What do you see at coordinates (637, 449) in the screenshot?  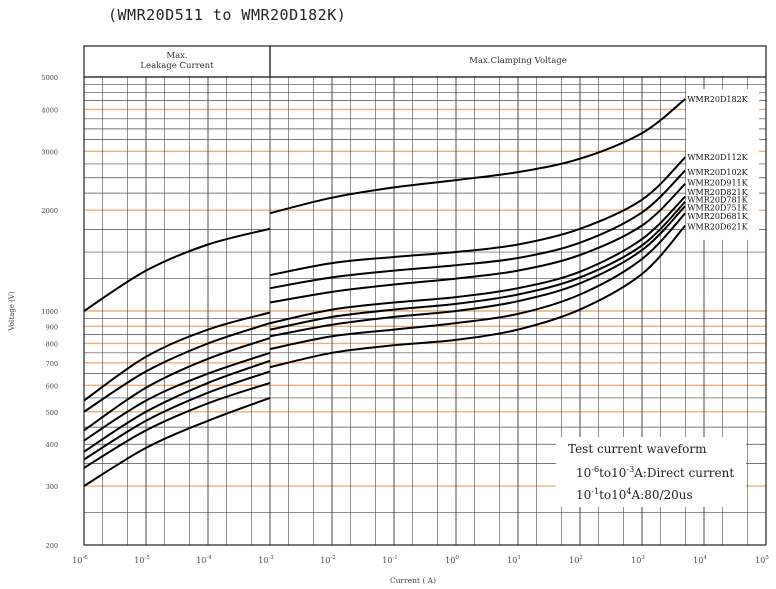 I see `annotation-title: Test current waveform` at bounding box center [637, 449].